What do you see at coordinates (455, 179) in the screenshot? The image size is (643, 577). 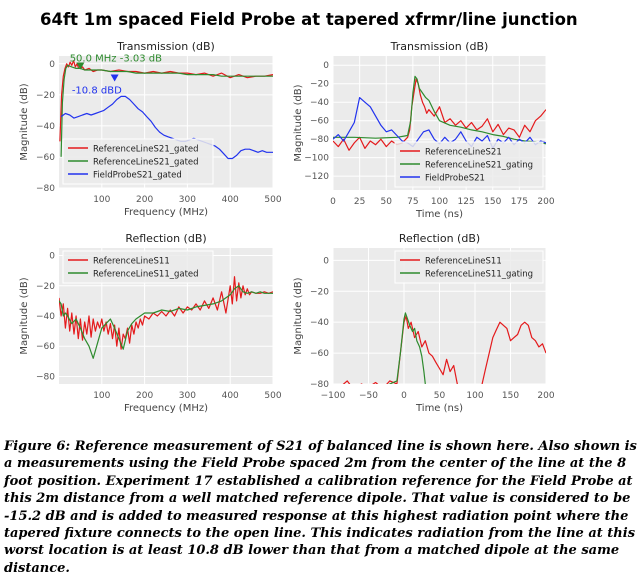 I see `legend-label: FieldProbeS21` at bounding box center [455, 179].